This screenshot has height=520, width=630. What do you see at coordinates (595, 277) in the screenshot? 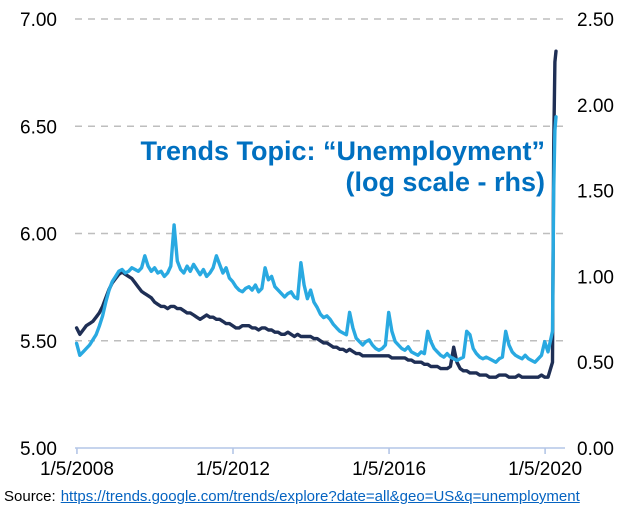
I see `y-right-tick-label: 1.00` at bounding box center [595, 277].